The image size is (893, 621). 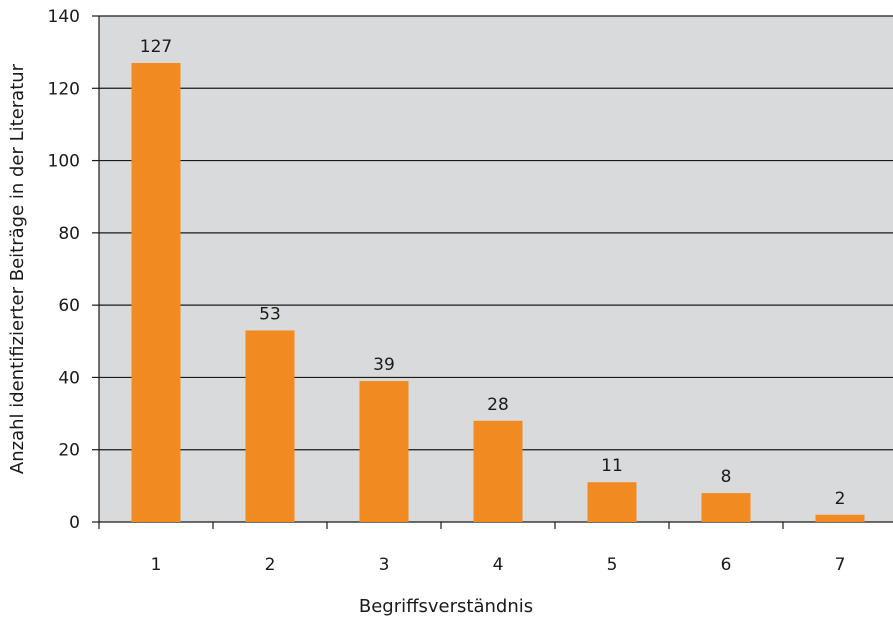 What do you see at coordinates (384, 565) in the screenshot?
I see `x-tick-label: 3` at bounding box center [384, 565].